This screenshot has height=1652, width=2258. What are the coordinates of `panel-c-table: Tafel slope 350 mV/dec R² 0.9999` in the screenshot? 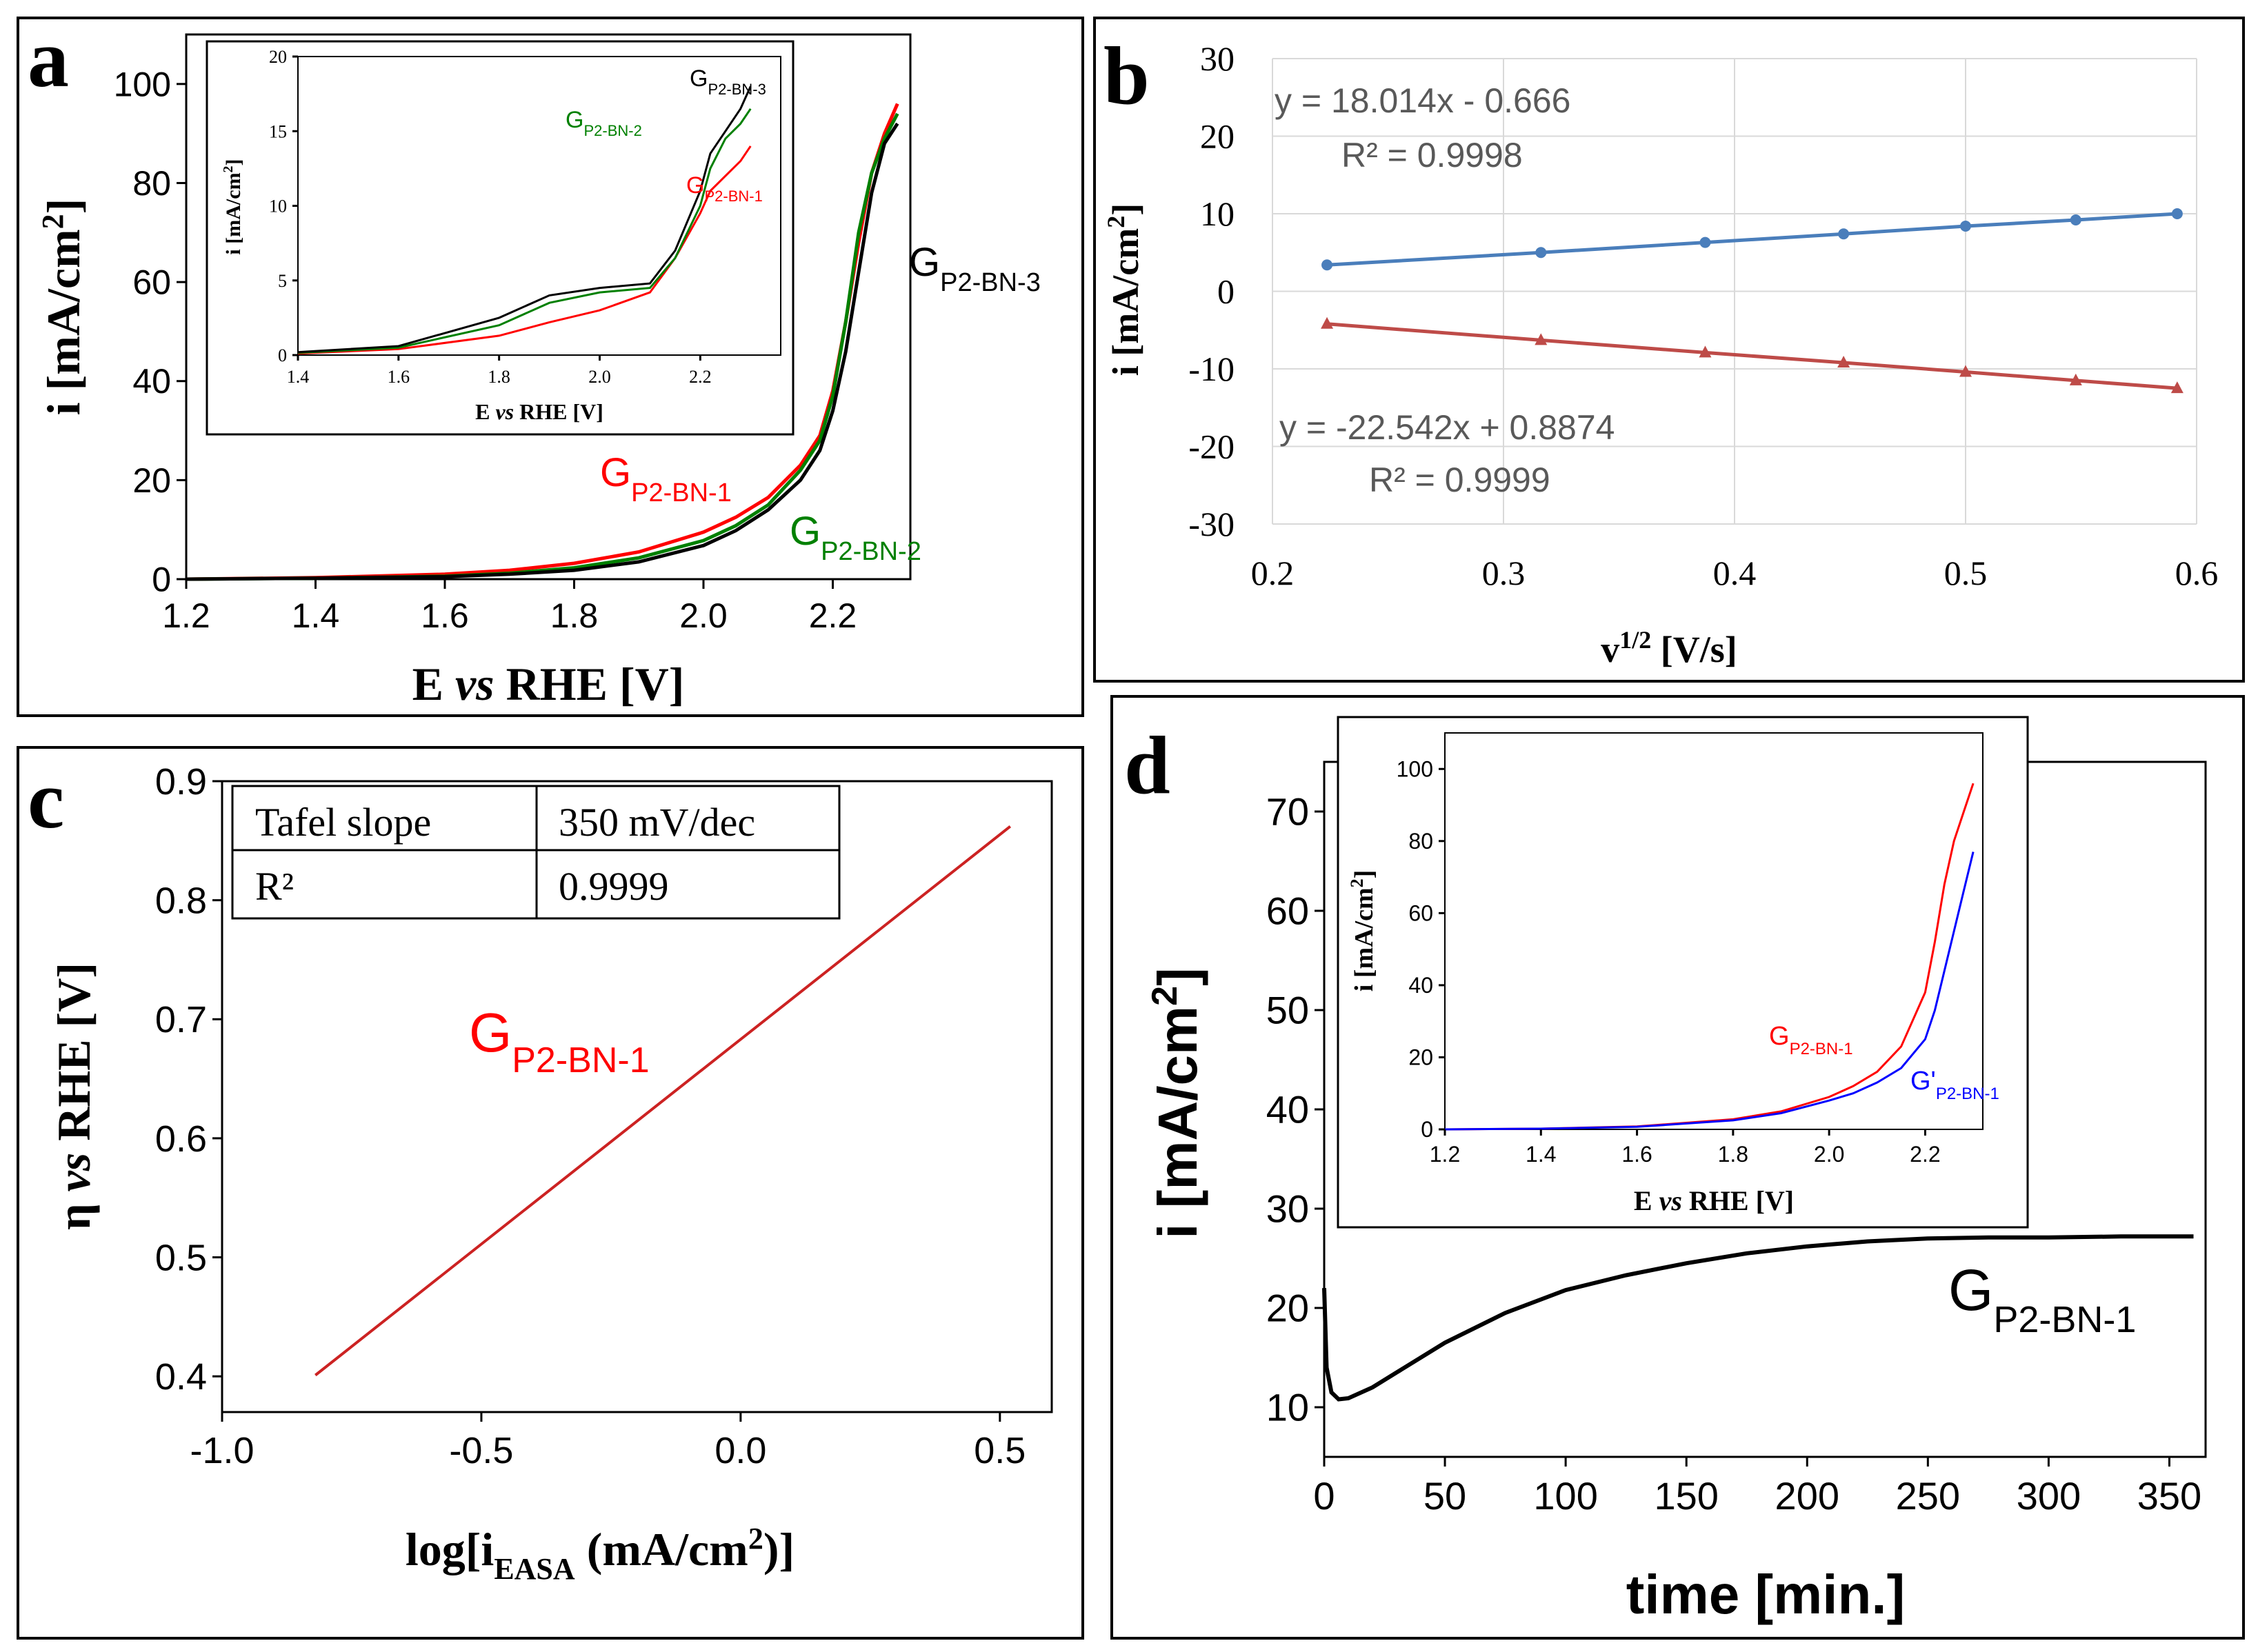 It's located at (536, 853).